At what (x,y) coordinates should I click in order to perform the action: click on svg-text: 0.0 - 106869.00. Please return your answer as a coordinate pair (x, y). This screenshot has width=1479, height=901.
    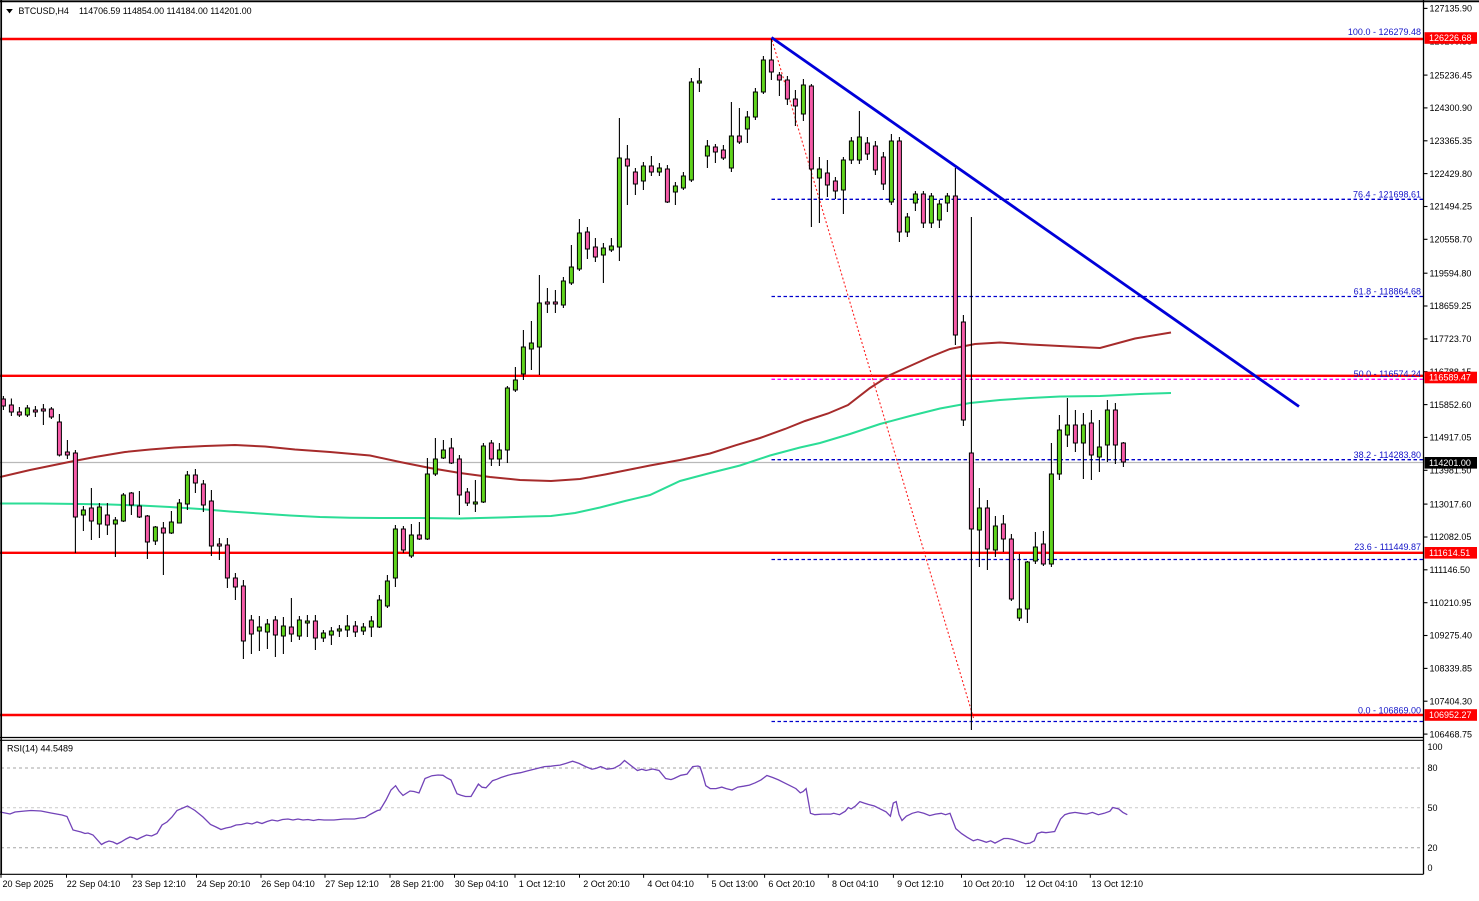
    Looking at the image, I should click on (1389, 711).